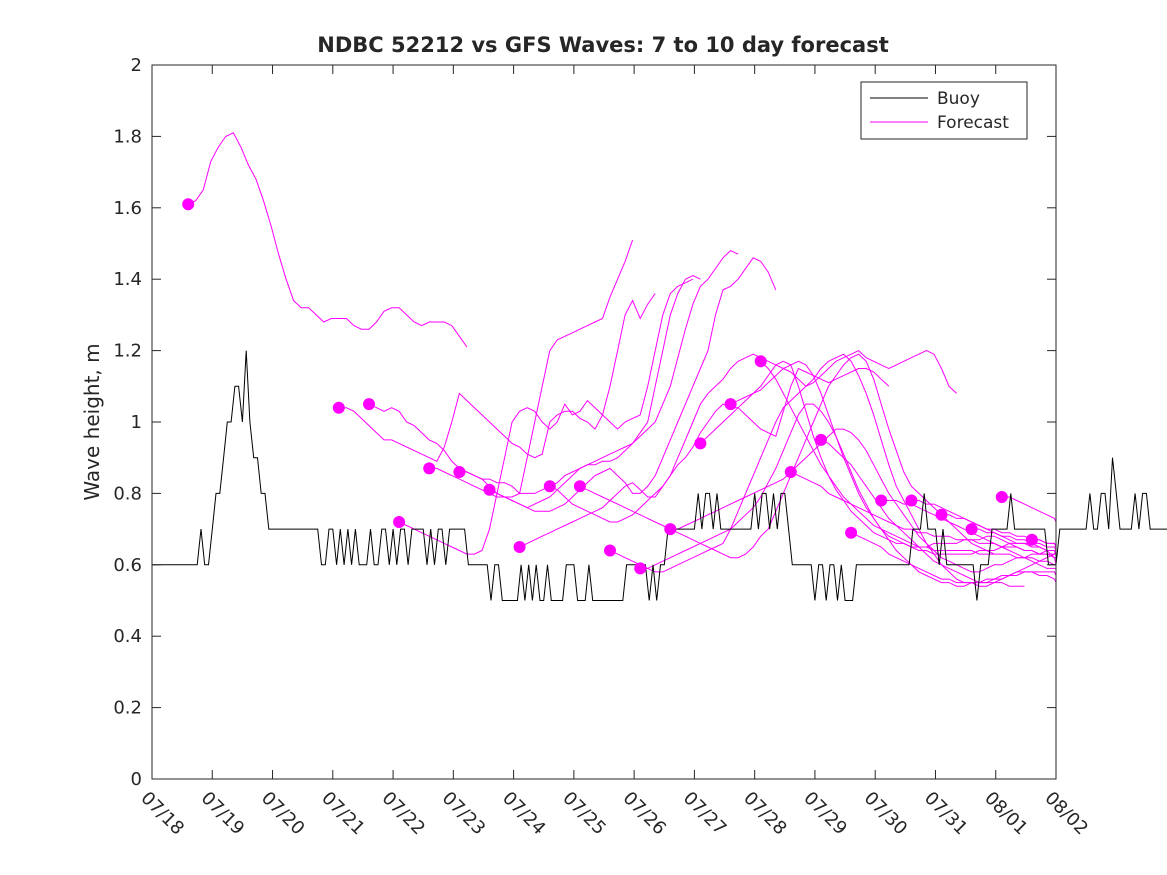  What do you see at coordinates (127, 279) in the screenshot?
I see `y-tick-label: 1.4` at bounding box center [127, 279].